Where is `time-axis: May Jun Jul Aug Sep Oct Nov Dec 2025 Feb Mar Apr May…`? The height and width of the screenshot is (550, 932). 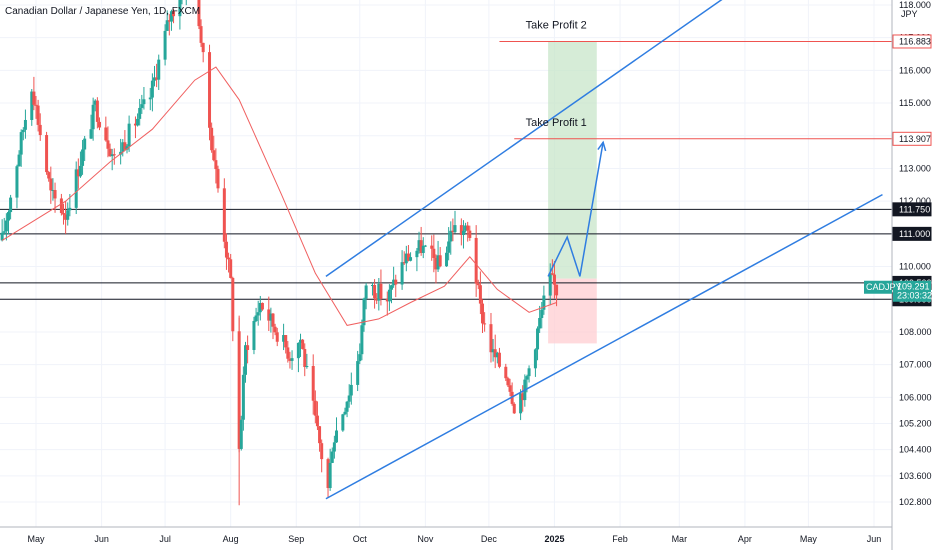
time-axis: May Jun Jul Aug Sep Oct Nov Dec 2025 Feb Mar Apr May… is located at coordinates (454, 539).